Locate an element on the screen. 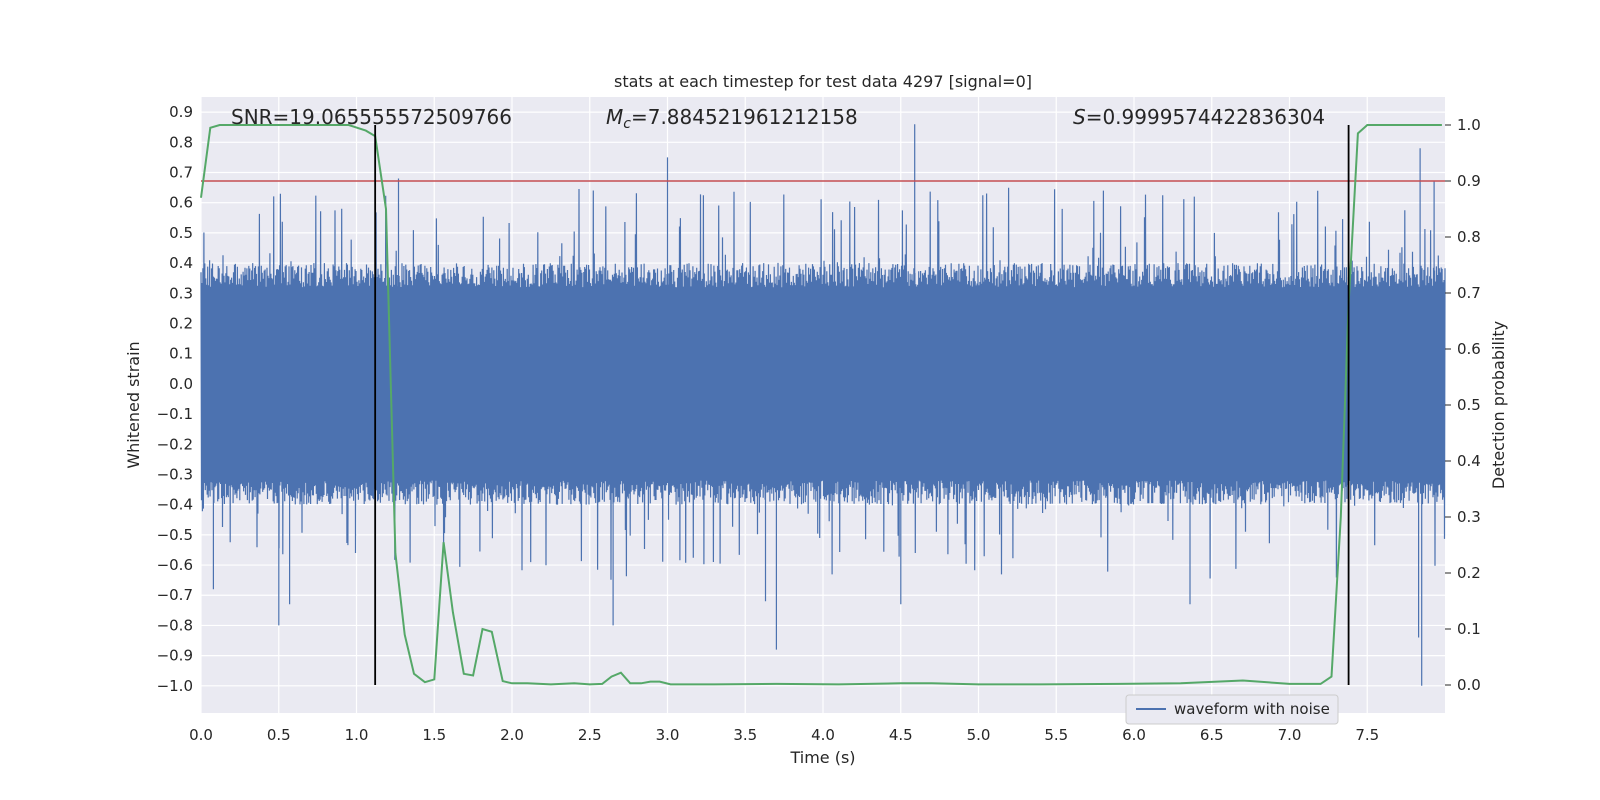 This screenshot has width=1600, height=800. y-right-tick-label: 0.0 is located at coordinates (1469, 685).